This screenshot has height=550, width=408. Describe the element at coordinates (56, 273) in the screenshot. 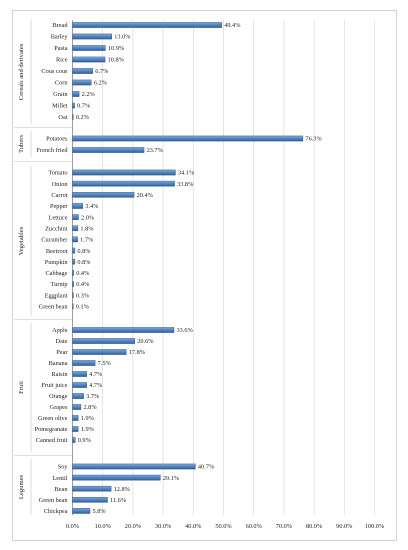

I see `category-label: Cabbage` at that location.